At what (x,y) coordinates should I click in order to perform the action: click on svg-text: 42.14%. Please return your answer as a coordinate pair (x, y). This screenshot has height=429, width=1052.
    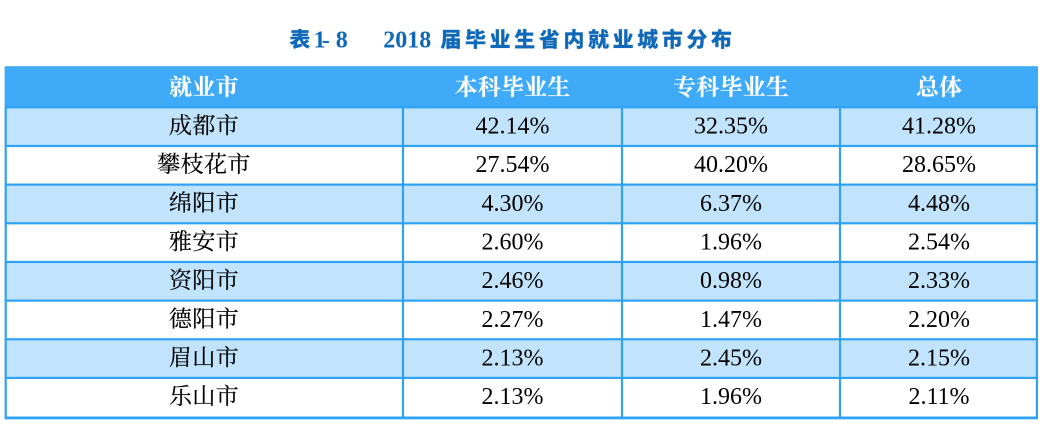
    Looking at the image, I should click on (513, 127).